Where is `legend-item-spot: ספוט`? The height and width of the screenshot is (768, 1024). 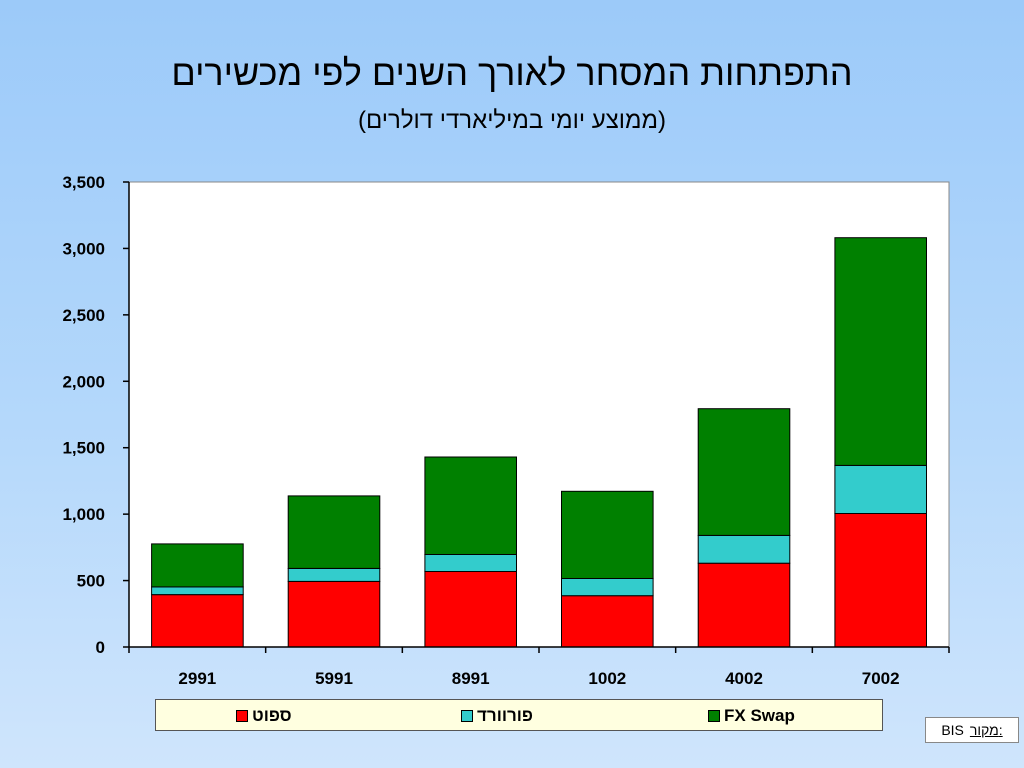 legend-item-spot: ספוט is located at coordinates (264, 716).